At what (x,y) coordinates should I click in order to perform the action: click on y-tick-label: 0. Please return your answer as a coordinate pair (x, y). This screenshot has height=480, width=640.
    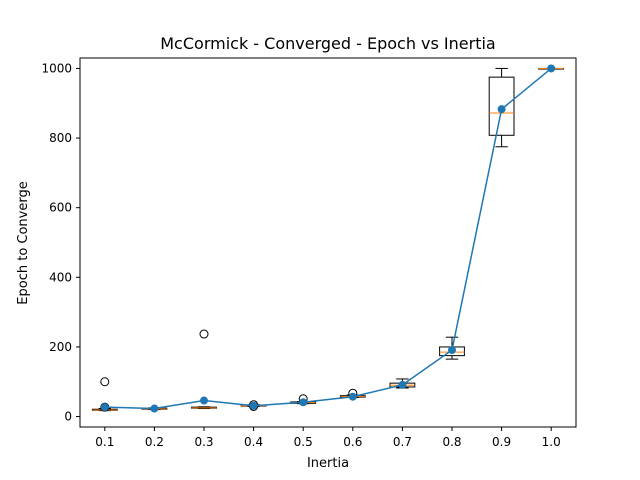
    Looking at the image, I should click on (68, 417).